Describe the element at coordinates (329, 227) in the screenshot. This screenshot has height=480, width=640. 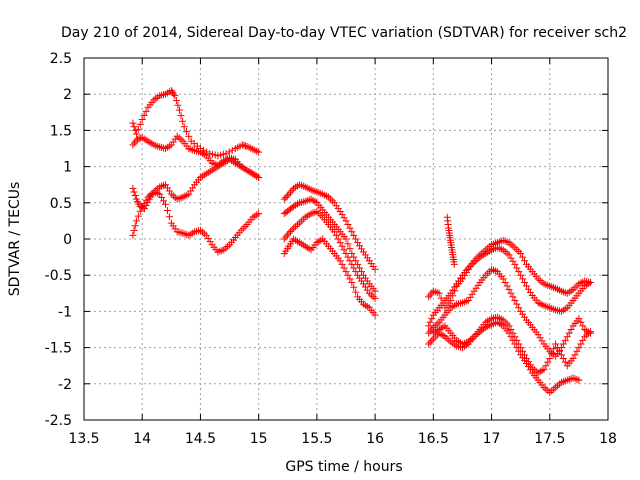
I see `series-s5` at that location.